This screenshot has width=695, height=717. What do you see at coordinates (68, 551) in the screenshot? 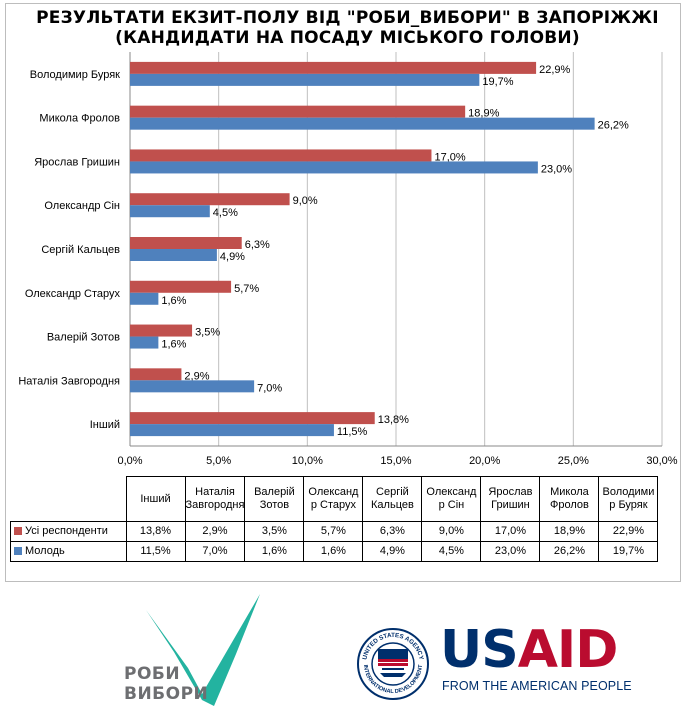
I see `series-label-cell: Молодь` at bounding box center [68, 551].